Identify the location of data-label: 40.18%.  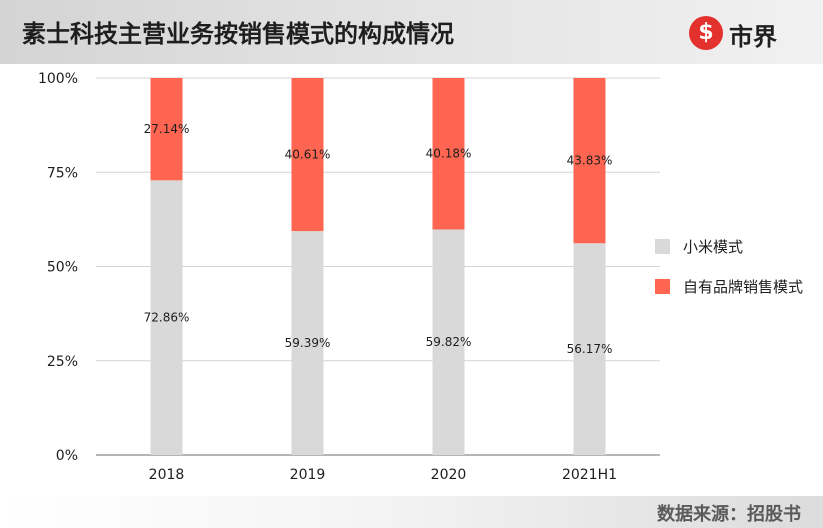
(449, 154).